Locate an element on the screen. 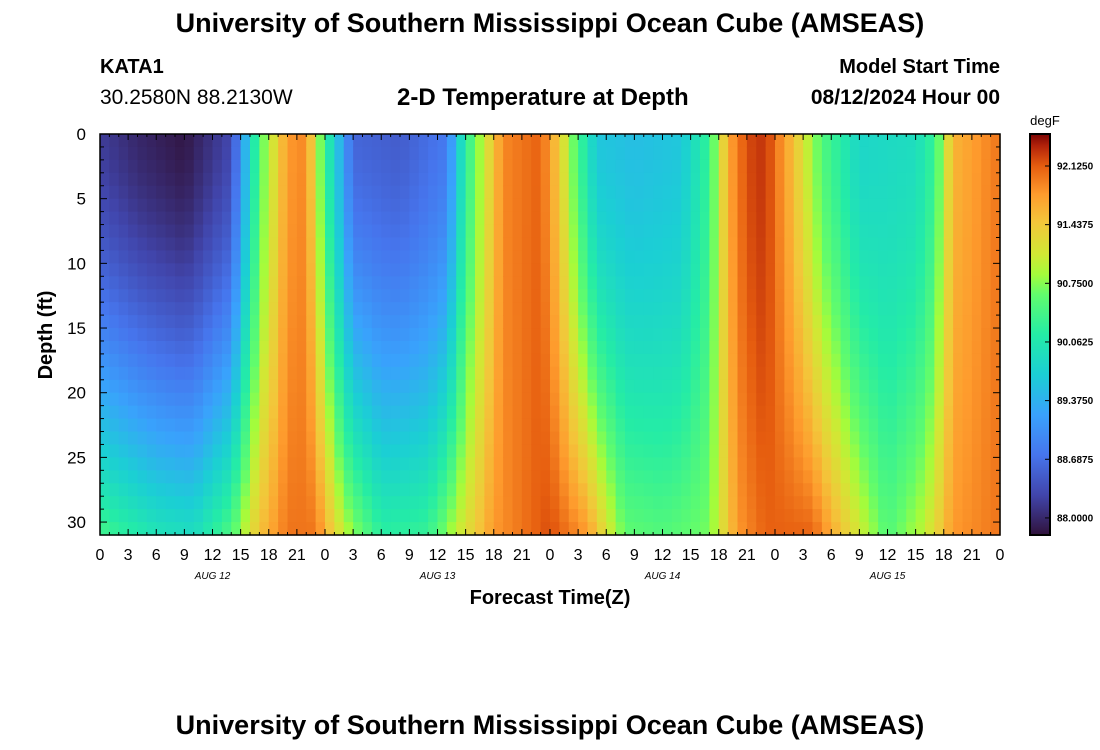  x-tick-label: 6 is located at coordinates (156, 555).